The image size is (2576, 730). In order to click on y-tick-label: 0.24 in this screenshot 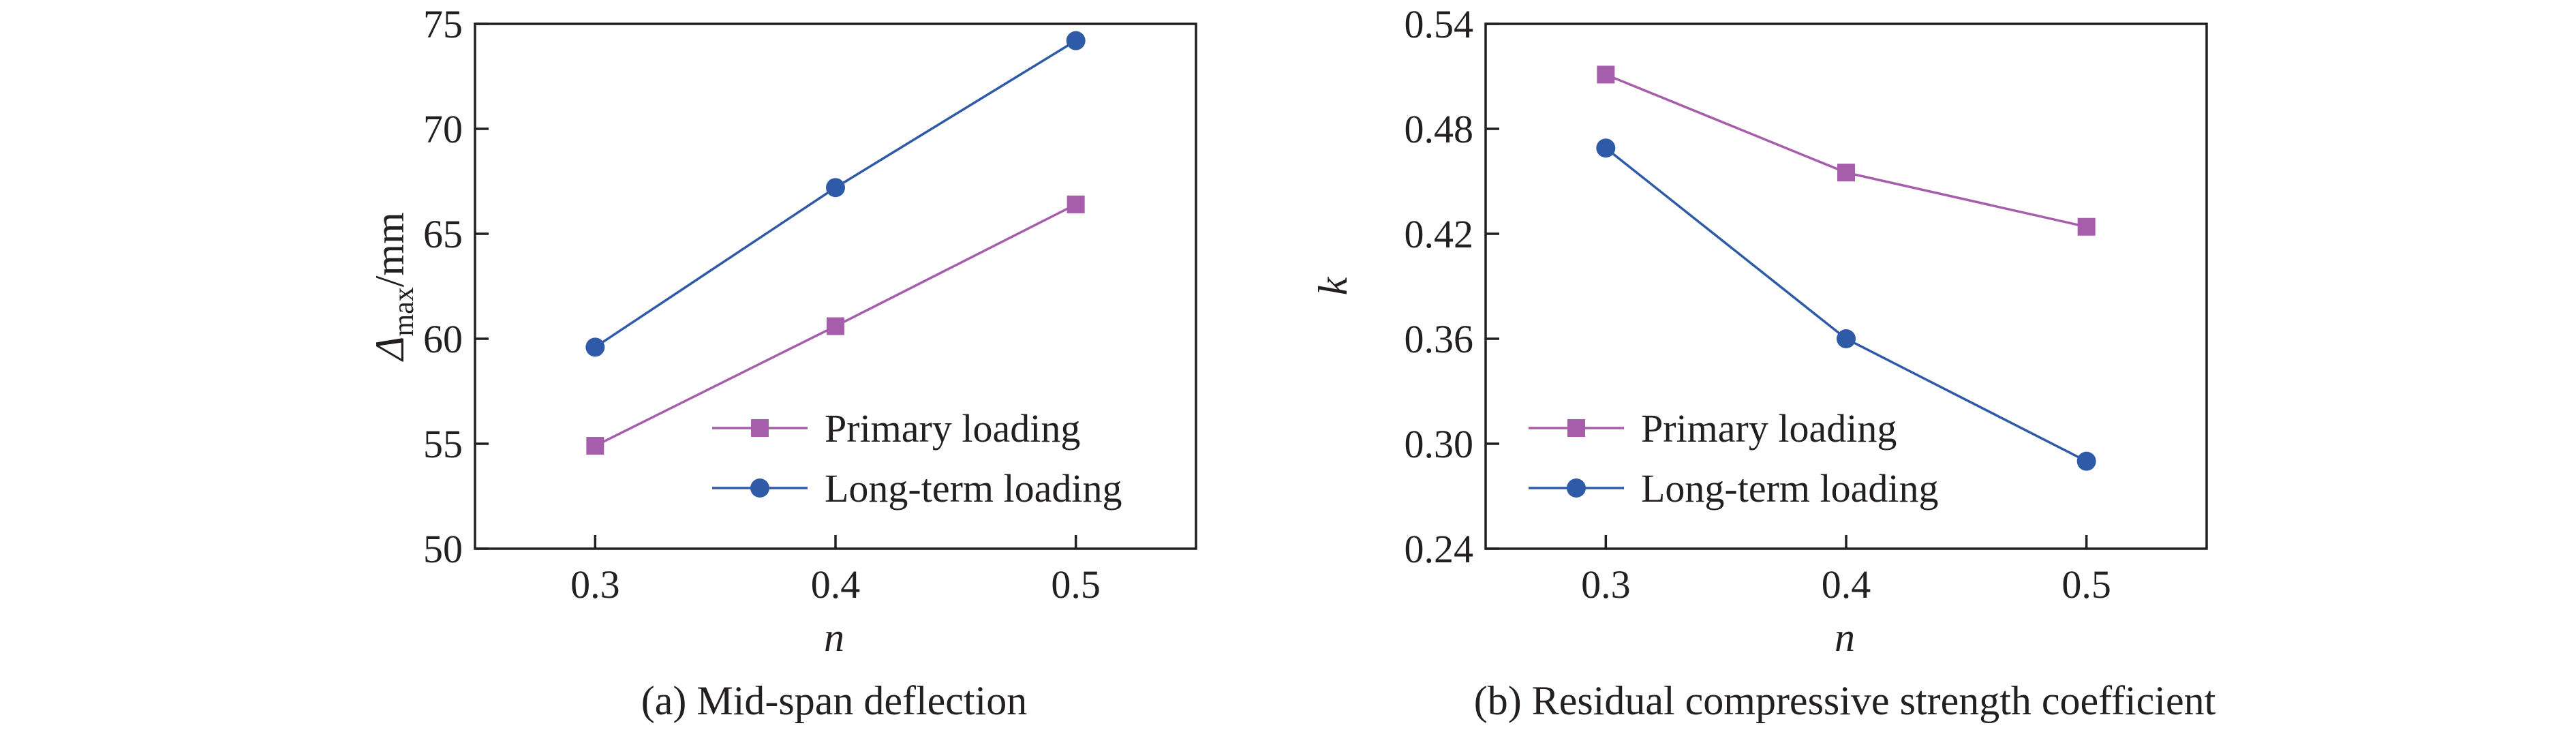, I will do `click(1440, 549)`.